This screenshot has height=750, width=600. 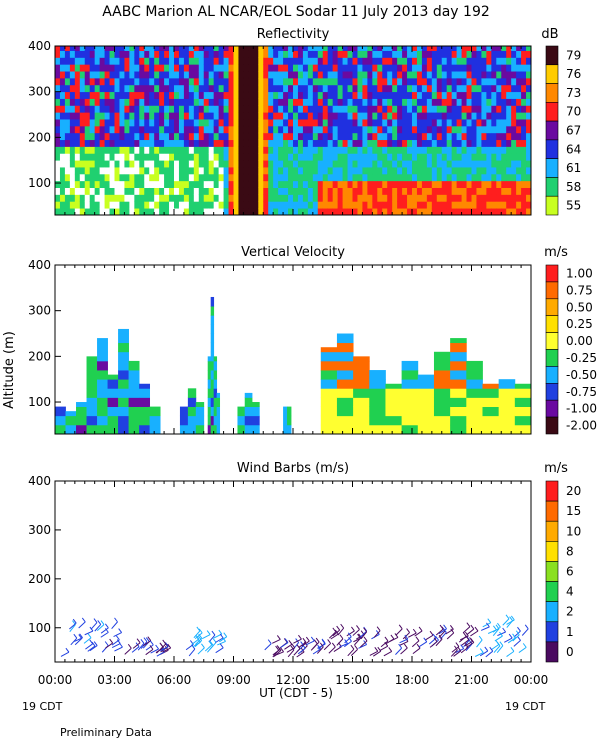 What do you see at coordinates (552, 112) in the screenshot?
I see `colorbar-swatch` at bounding box center [552, 112].